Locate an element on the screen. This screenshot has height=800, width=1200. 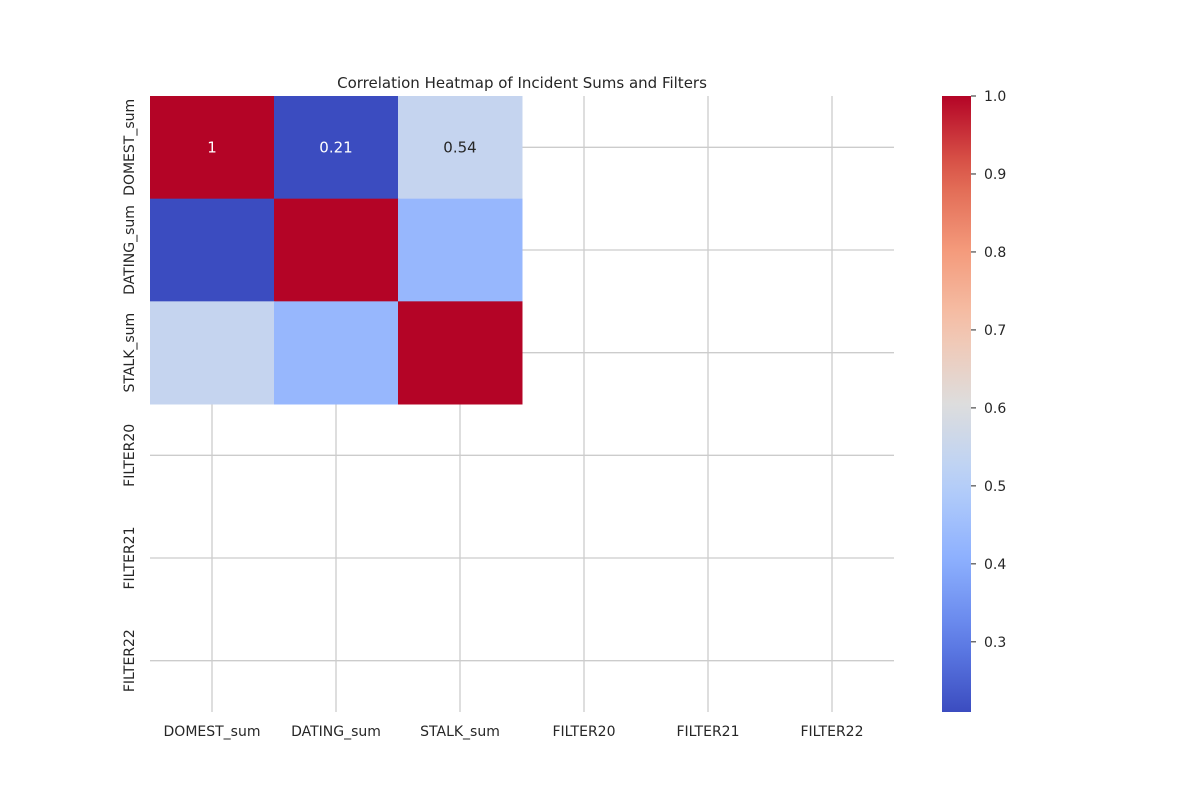
cell-value-label: 0.54 is located at coordinates (459, 147).